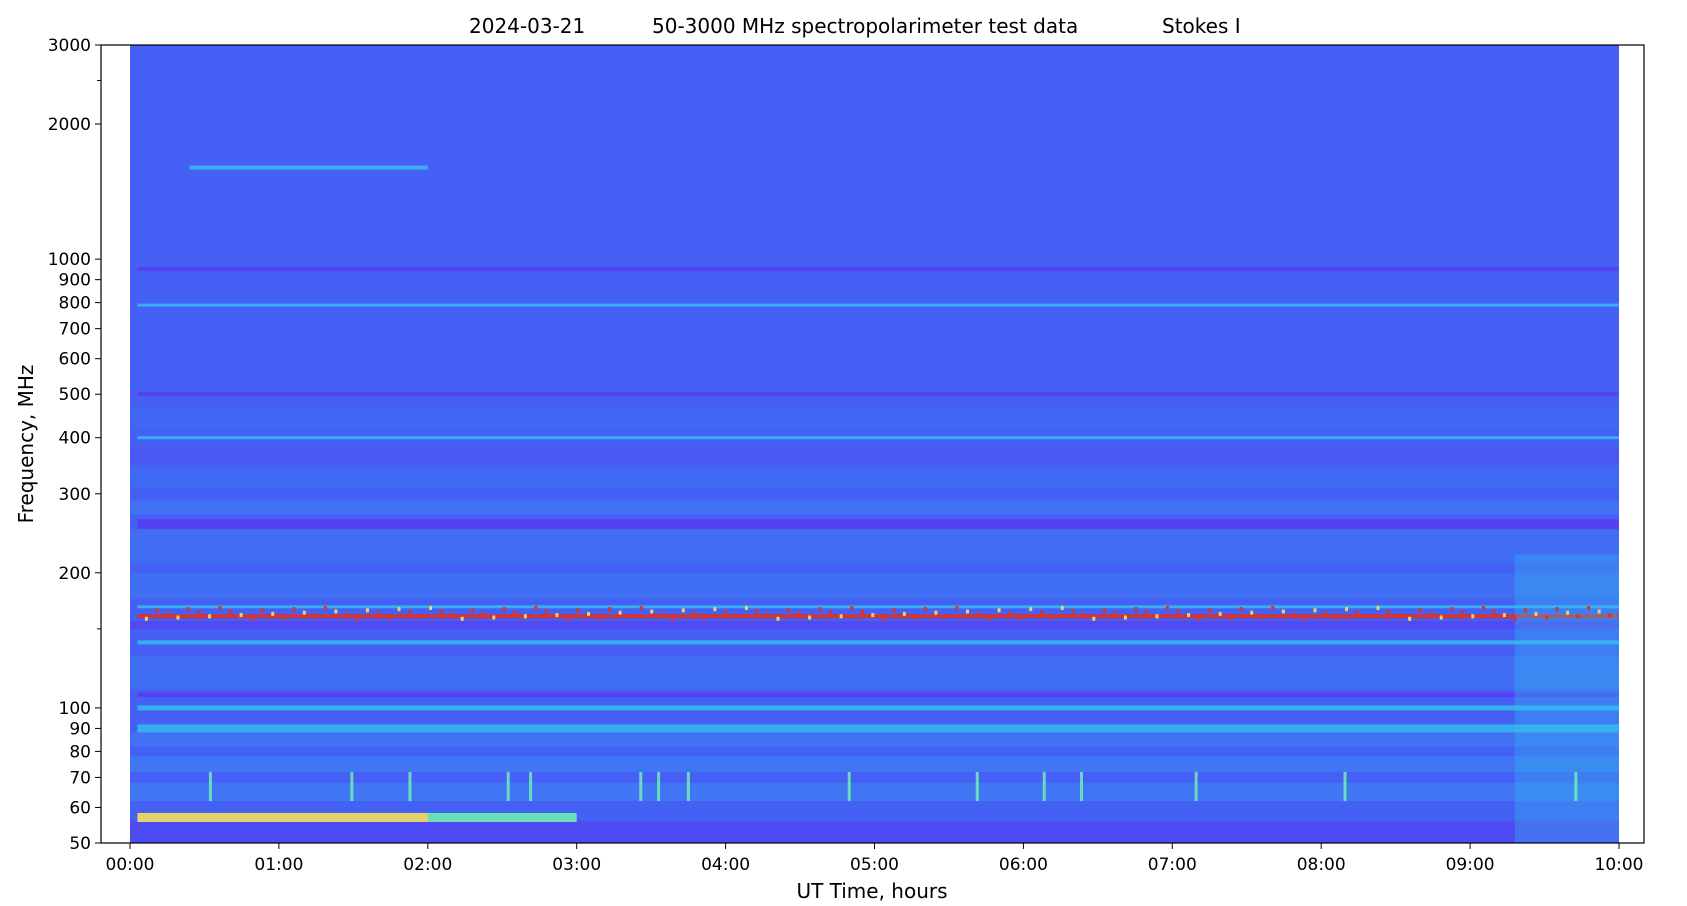  What do you see at coordinates (75, 281) in the screenshot?
I see `y-tick-label: 900` at bounding box center [75, 281].